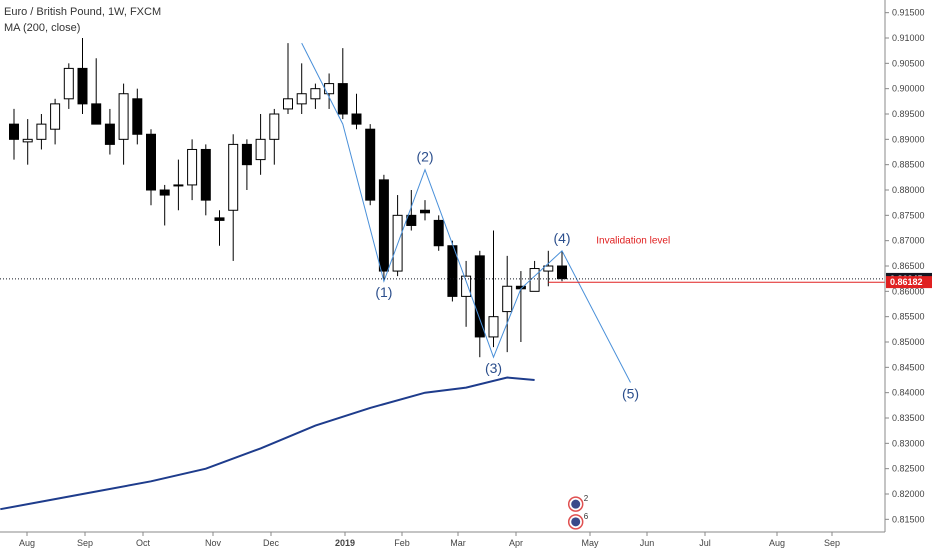  Describe the element at coordinates (630, 394) in the screenshot. I see `wave-label: (5)` at that location.